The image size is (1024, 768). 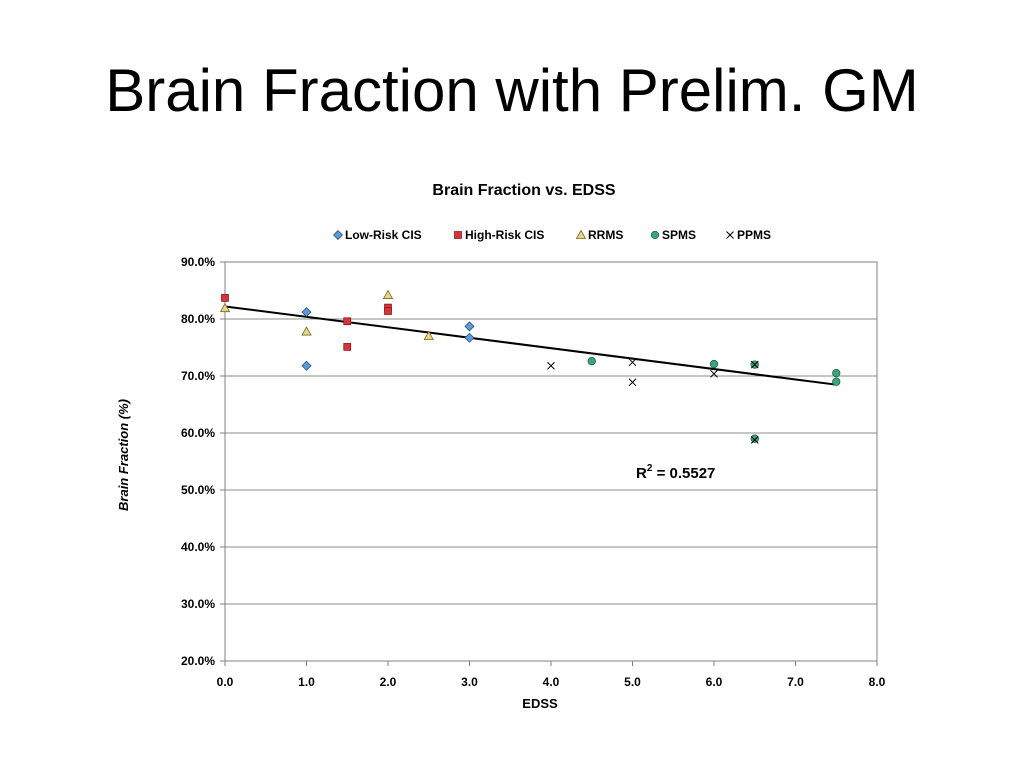 I want to click on legend-item: SPMS, so click(x=673, y=235).